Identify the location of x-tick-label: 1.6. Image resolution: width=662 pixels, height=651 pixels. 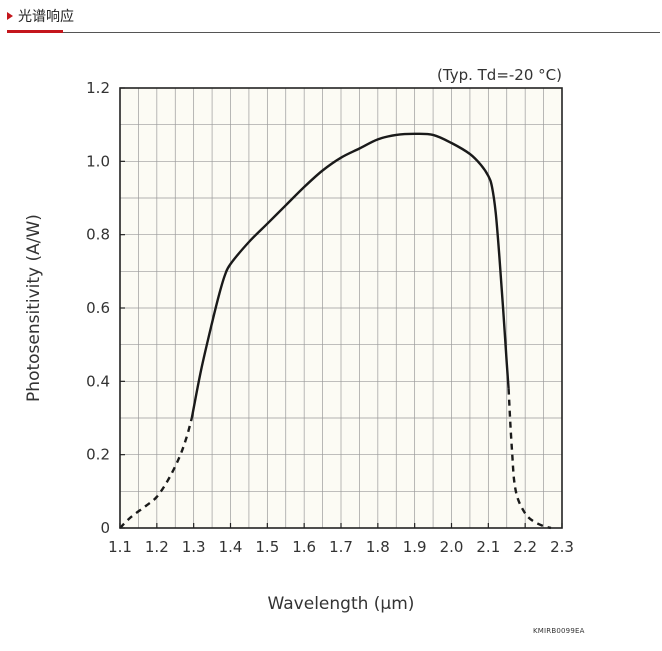
(304, 547).